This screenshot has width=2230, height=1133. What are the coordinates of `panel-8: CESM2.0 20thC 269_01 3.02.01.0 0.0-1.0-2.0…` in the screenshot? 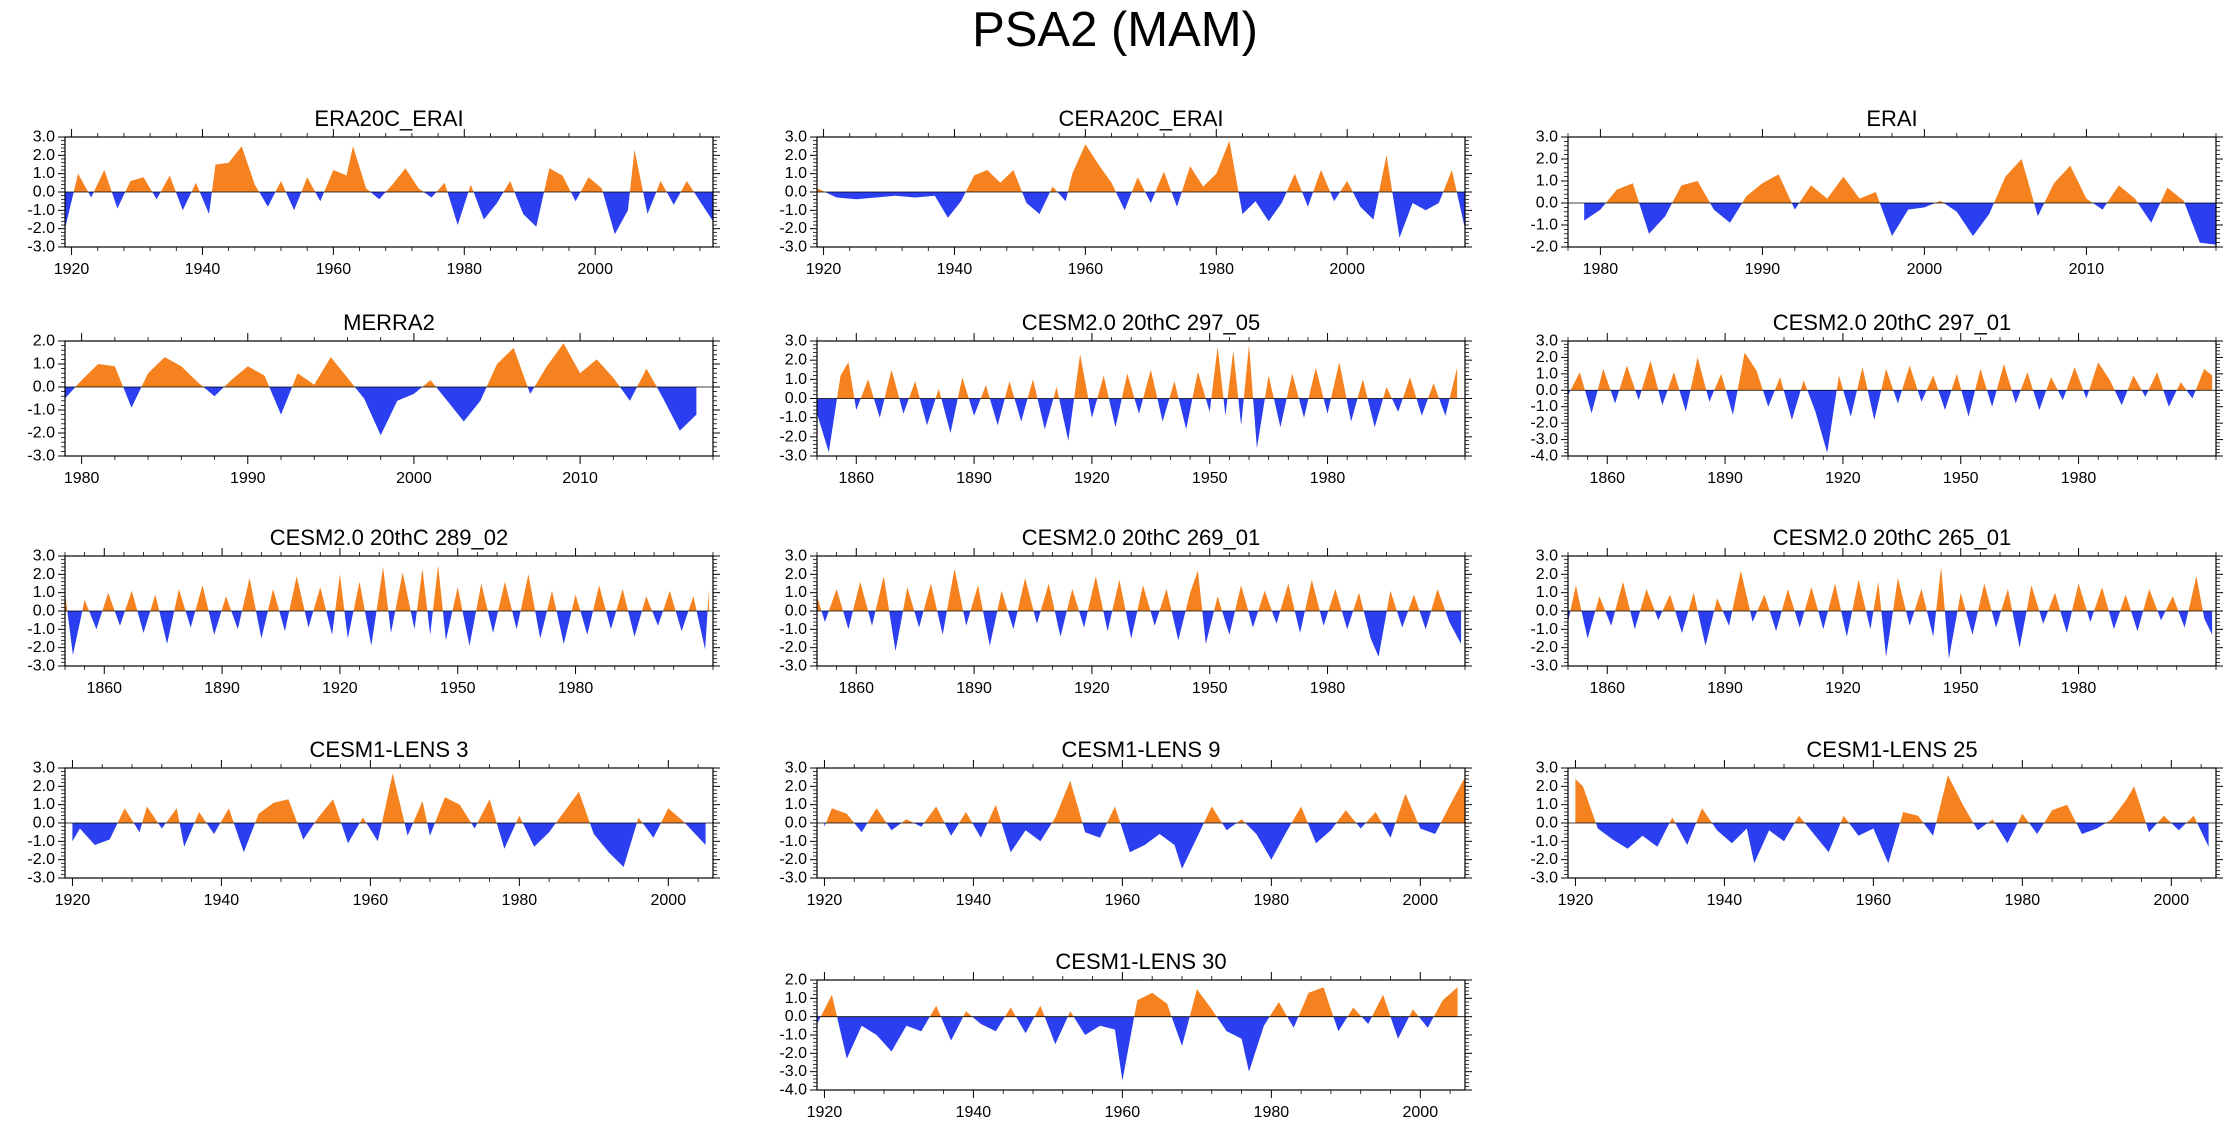 It's located at (1125, 611).